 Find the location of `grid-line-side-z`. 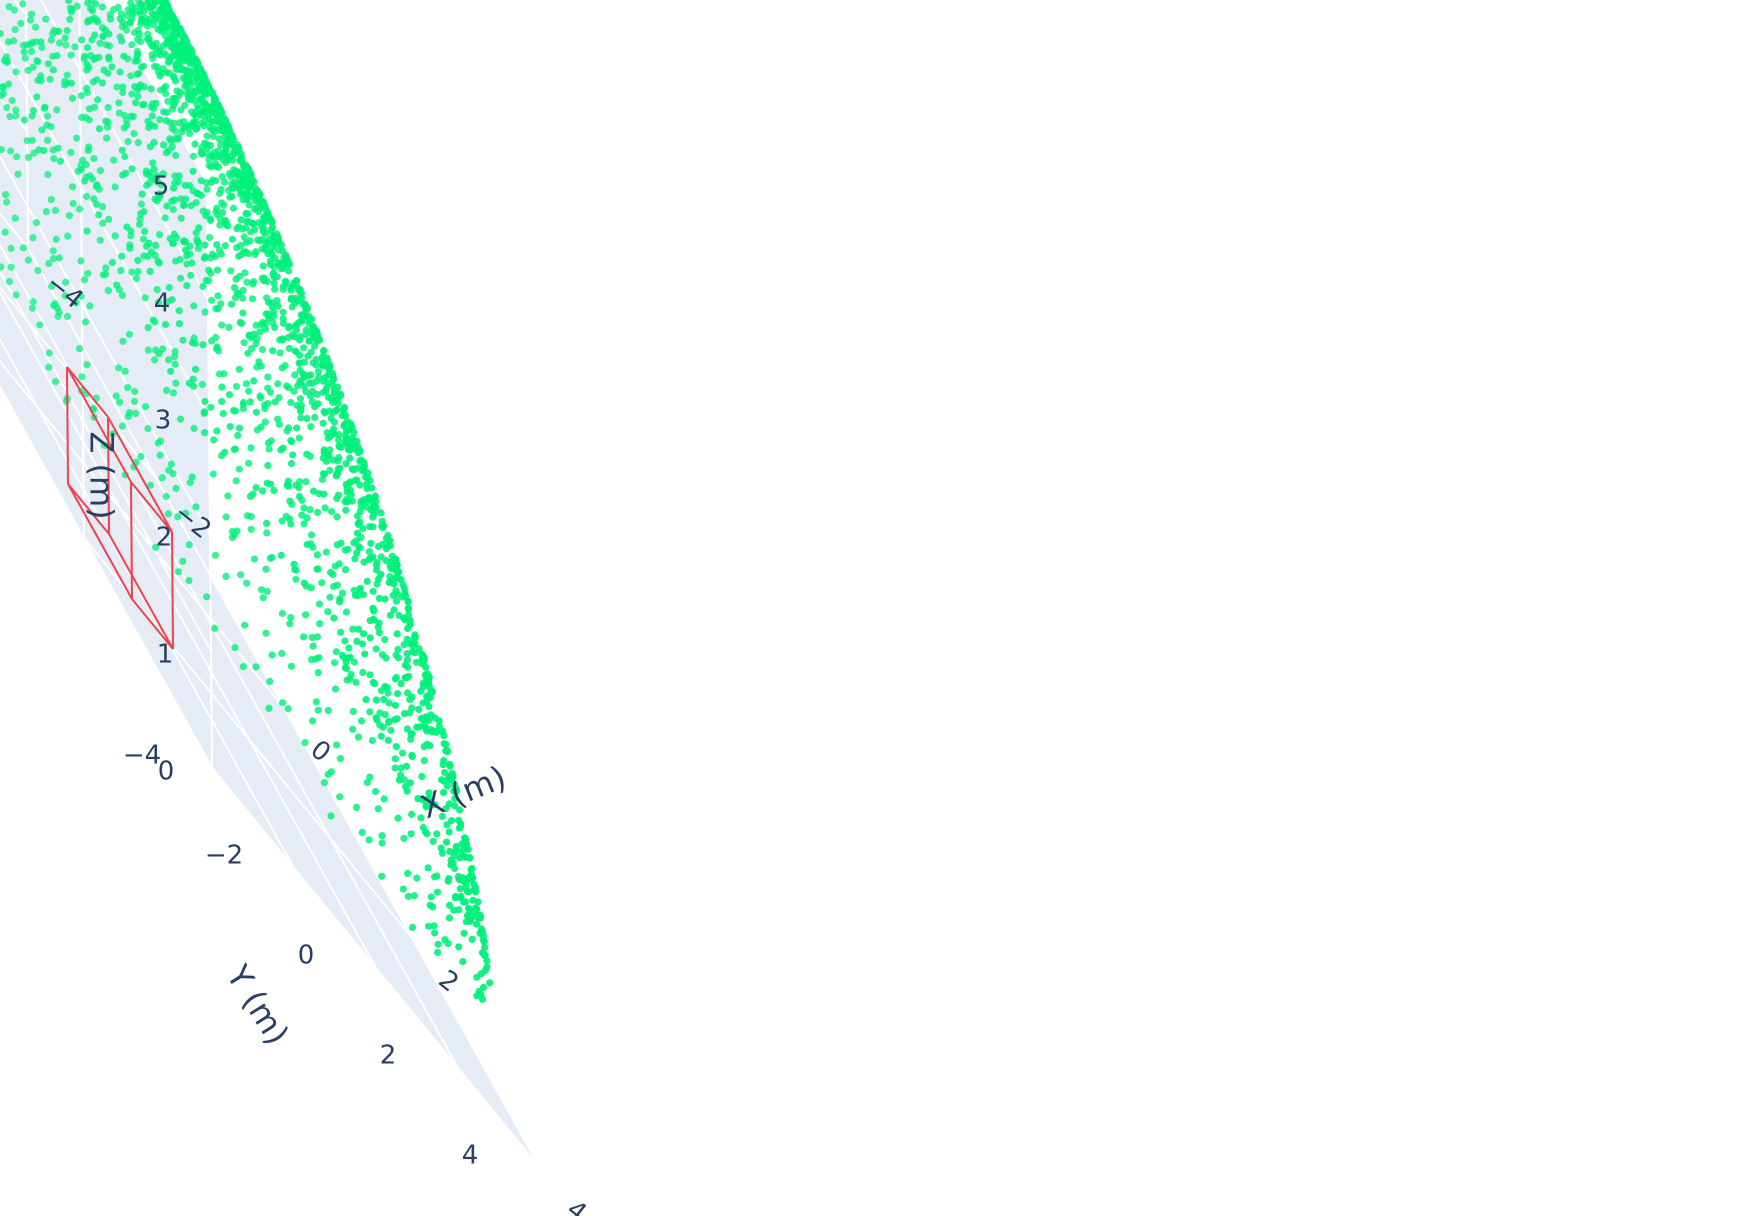

grid-line-side-z is located at coordinates (106, 460).